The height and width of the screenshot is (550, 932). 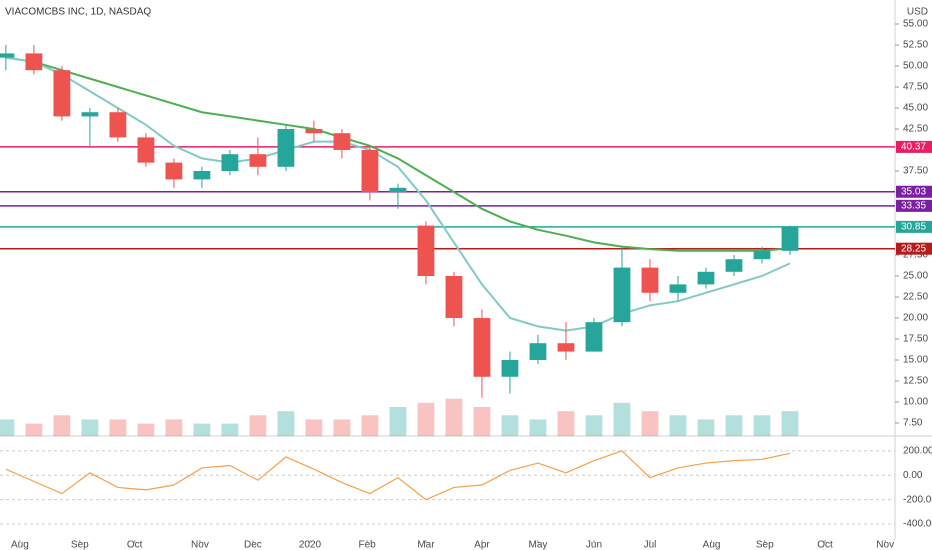 I want to click on y-tick-label: 10.00, so click(x=915, y=402).